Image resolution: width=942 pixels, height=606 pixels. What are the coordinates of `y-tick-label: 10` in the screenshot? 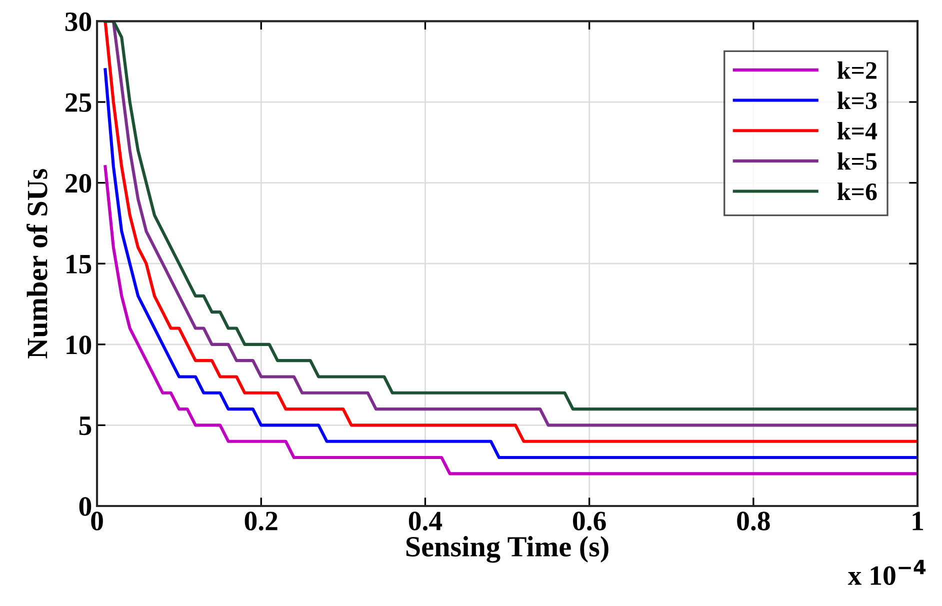 It's located at (79, 345).